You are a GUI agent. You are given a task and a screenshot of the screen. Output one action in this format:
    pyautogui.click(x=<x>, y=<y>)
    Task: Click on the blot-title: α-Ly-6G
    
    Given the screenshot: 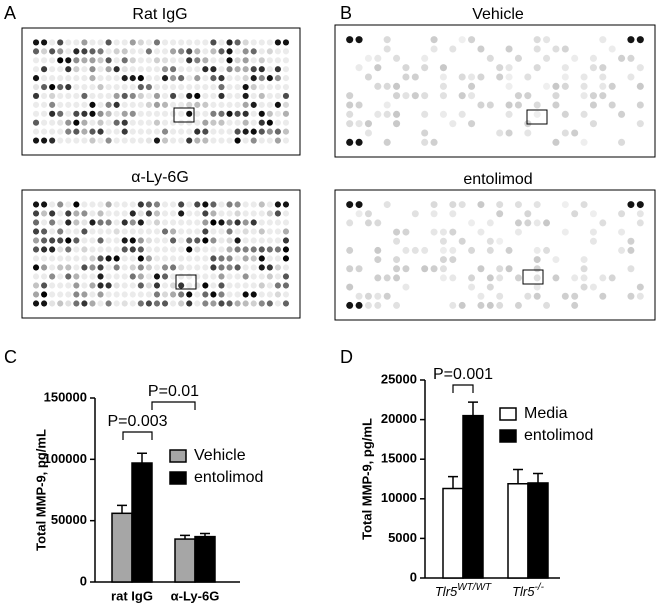 What is the action you would take?
    pyautogui.click(x=160, y=177)
    